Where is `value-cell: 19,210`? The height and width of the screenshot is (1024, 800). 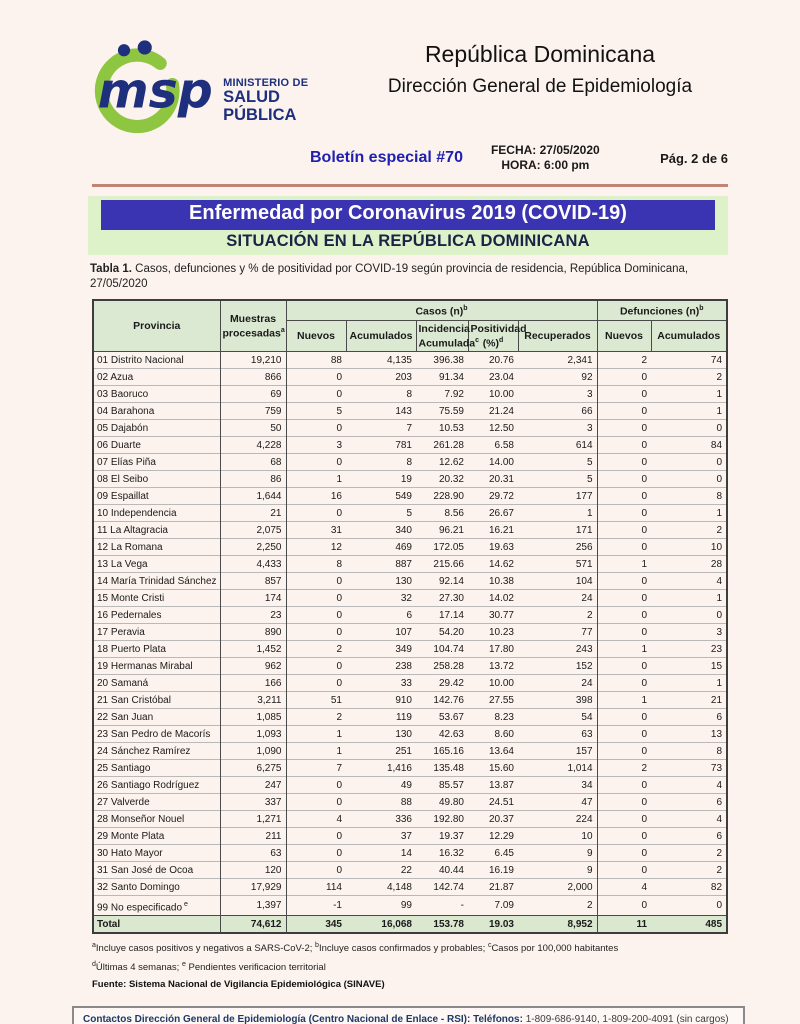
value-cell: 19,210 is located at coordinates (252, 360).